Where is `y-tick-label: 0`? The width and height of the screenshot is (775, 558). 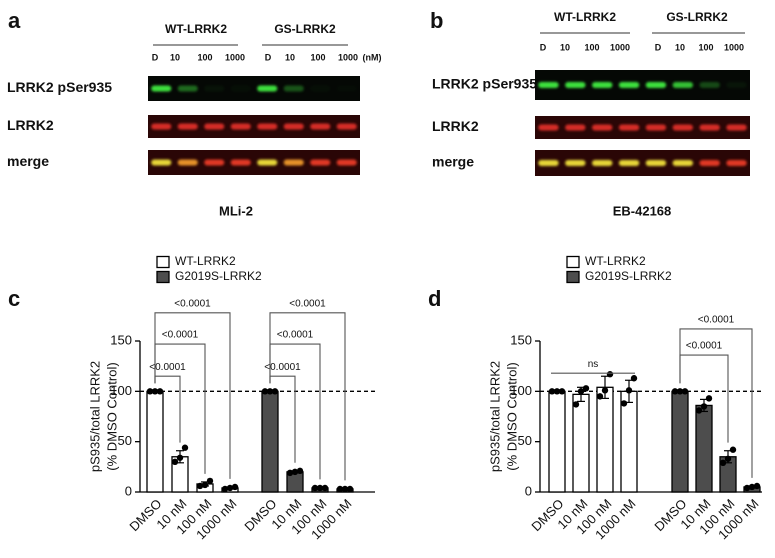
y-tick-label: 0 is located at coordinates (528, 490).